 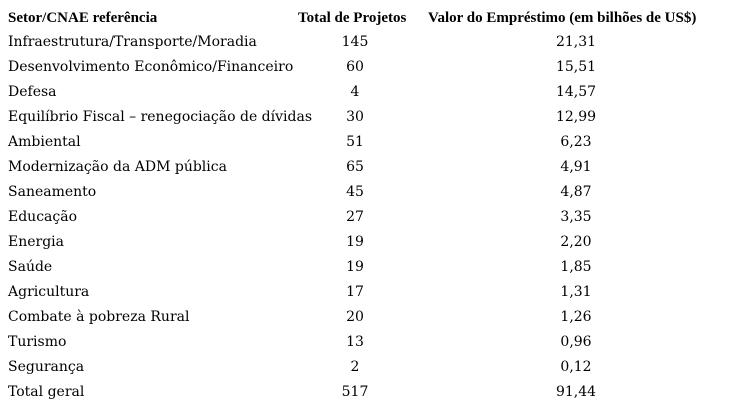 What do you see at coordinates (576, 242) in the screenshot?
I see `valor-emprestimo-cell: 2,20` at bounding box center [576, 242].